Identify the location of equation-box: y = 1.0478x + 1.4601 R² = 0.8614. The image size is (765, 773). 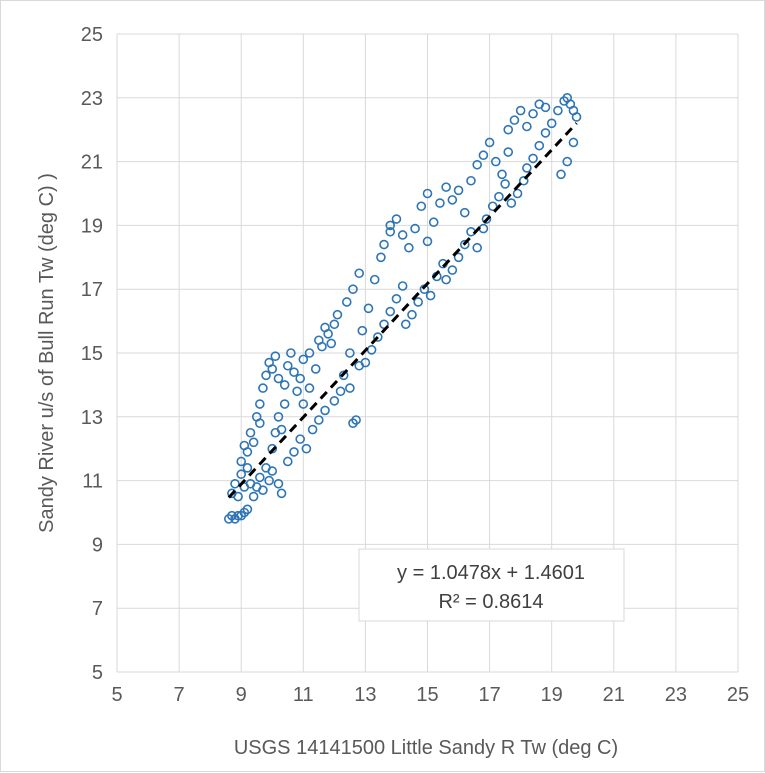
(491, 585).